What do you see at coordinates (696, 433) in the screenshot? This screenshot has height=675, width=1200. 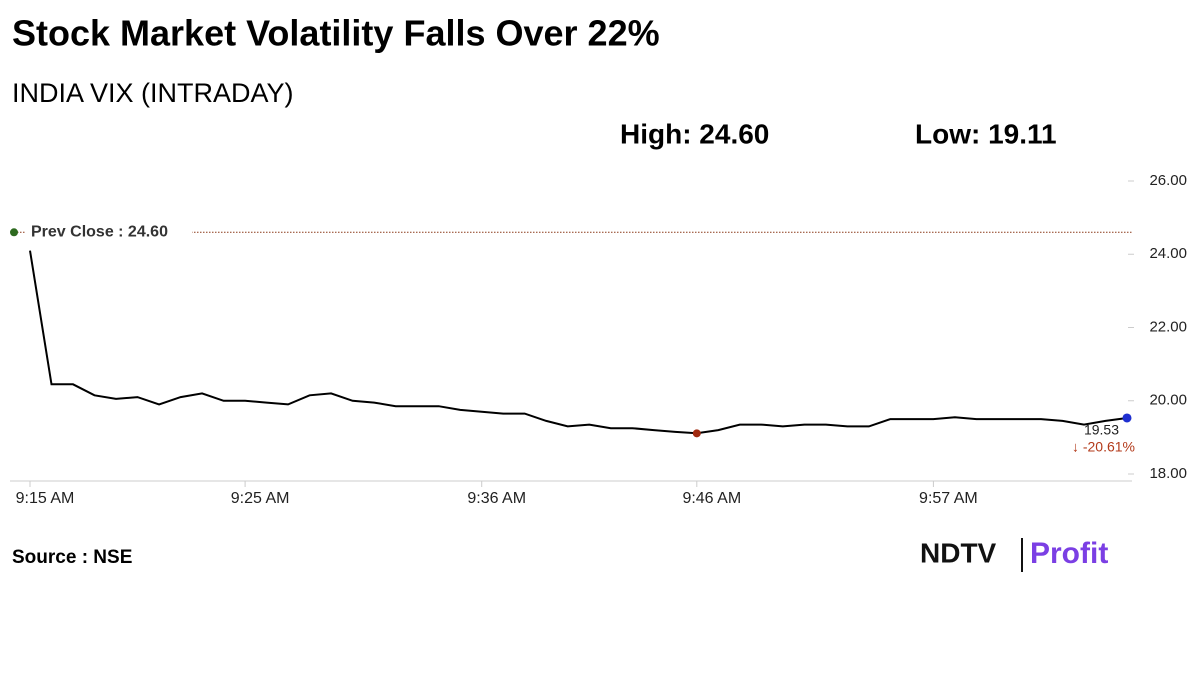 I see `low-marker` at bounding box center [696, 433].